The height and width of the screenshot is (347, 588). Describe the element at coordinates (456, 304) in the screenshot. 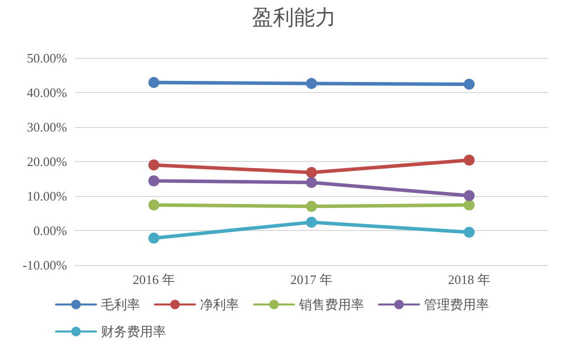

I see `legend-label: 管理费用率` at that location.